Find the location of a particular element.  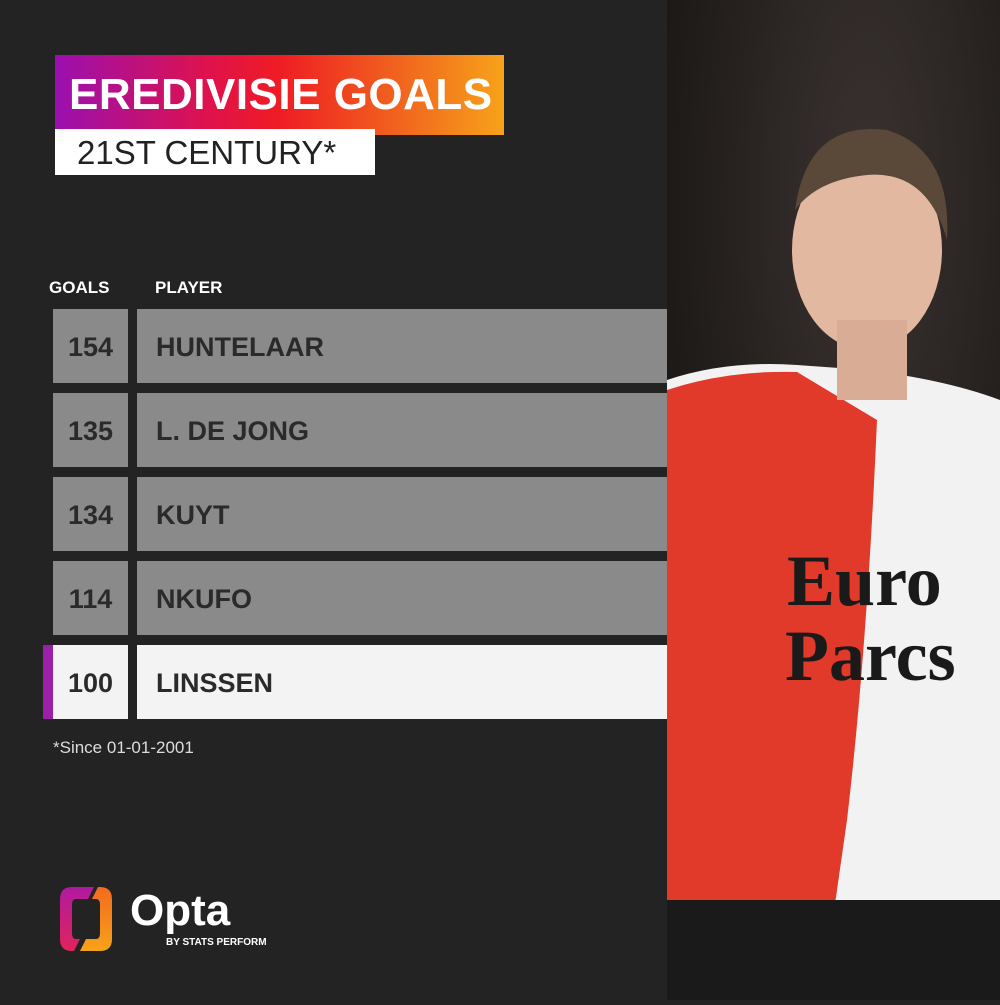

table-row: 154 HUNTELAAR is located at coordinates (333, 346).